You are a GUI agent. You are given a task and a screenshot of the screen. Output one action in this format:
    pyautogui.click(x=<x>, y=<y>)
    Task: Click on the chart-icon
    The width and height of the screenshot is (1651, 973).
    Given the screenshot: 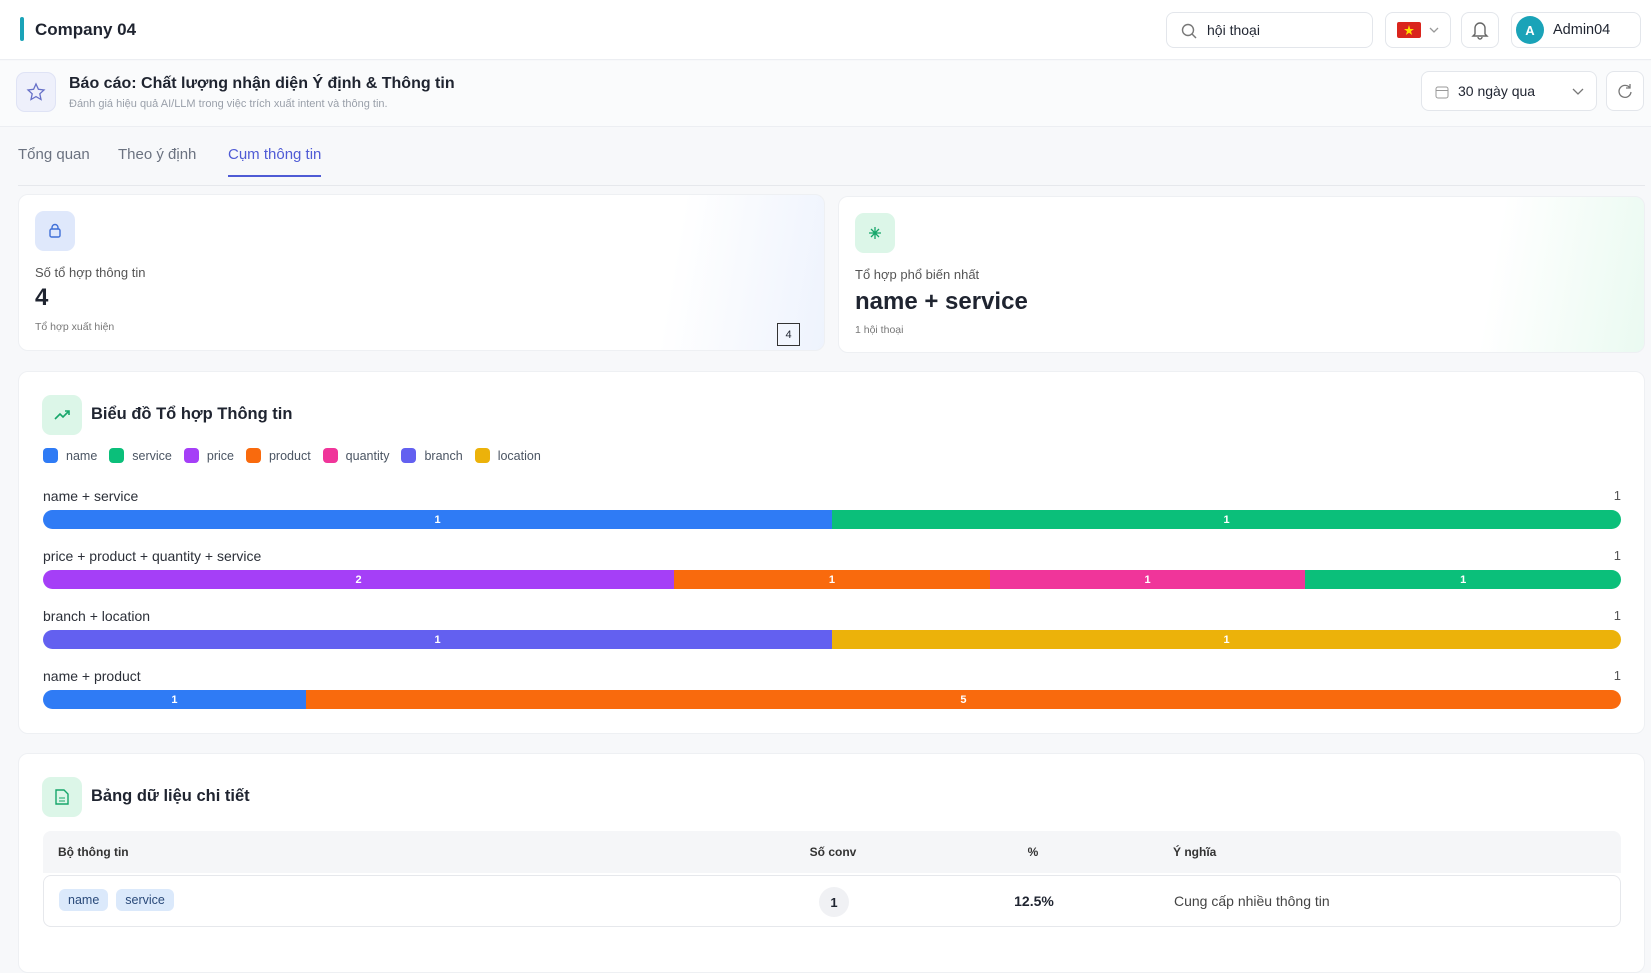 What is the action you would take?
    pyautogui.click(x=62, y=415)
    